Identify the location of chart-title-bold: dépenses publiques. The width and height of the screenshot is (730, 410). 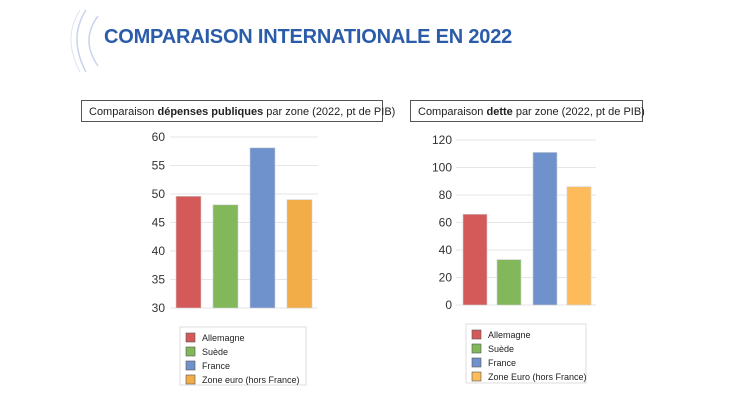
(210, 112).